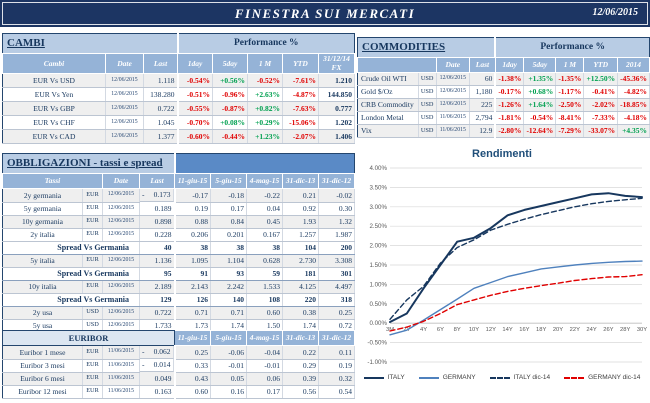  What do you see at coordinates (160, 94) in the screenshot?
I see `cell-last: 138.280` at bounding box center [160, 94].